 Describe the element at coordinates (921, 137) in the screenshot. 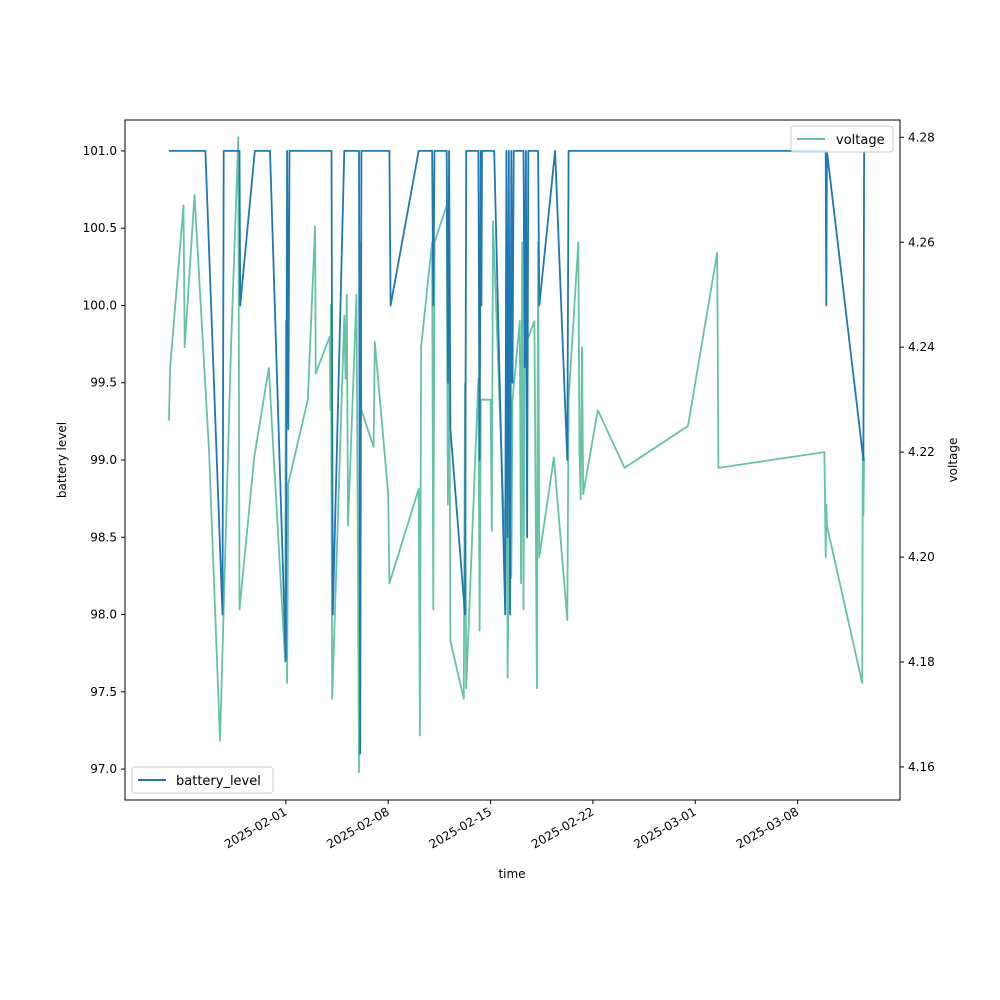

I see `y-right-tick-label: 4.28` at that location.